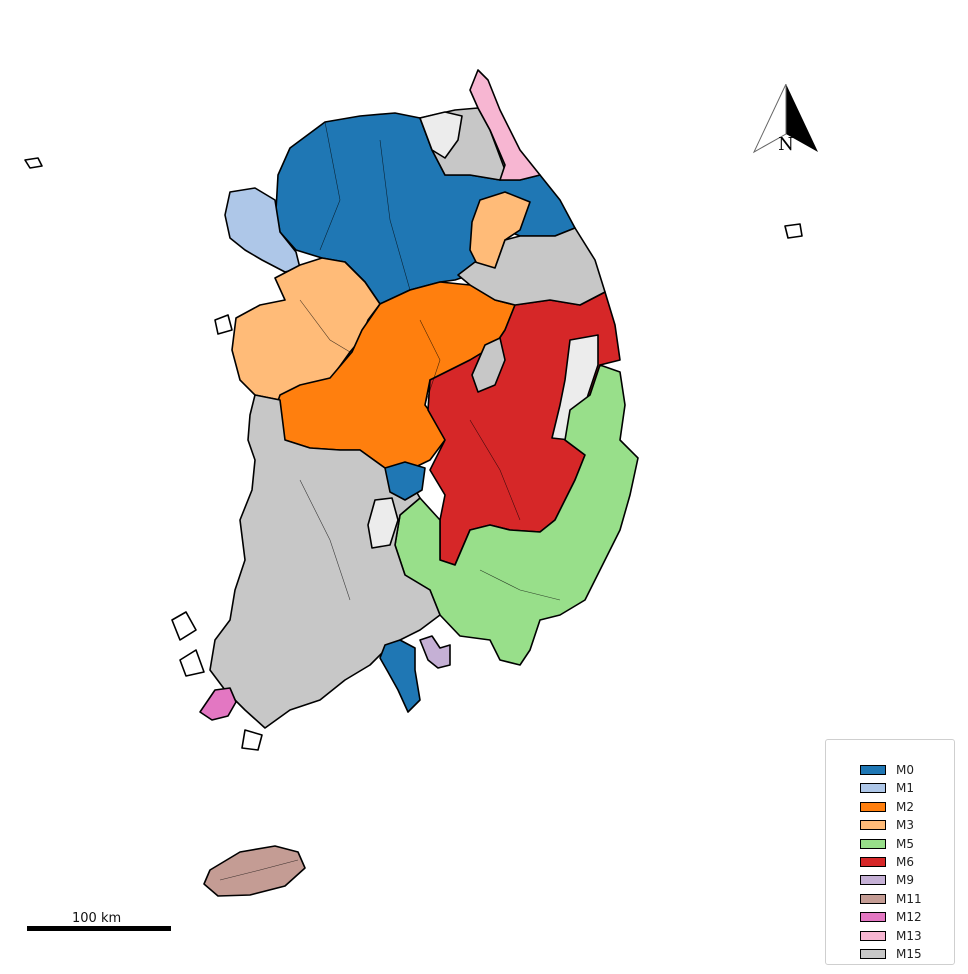  Describe the element at coordinates (887, 807) in the screenshot. I see `legend-item-m2: M2` at that location.